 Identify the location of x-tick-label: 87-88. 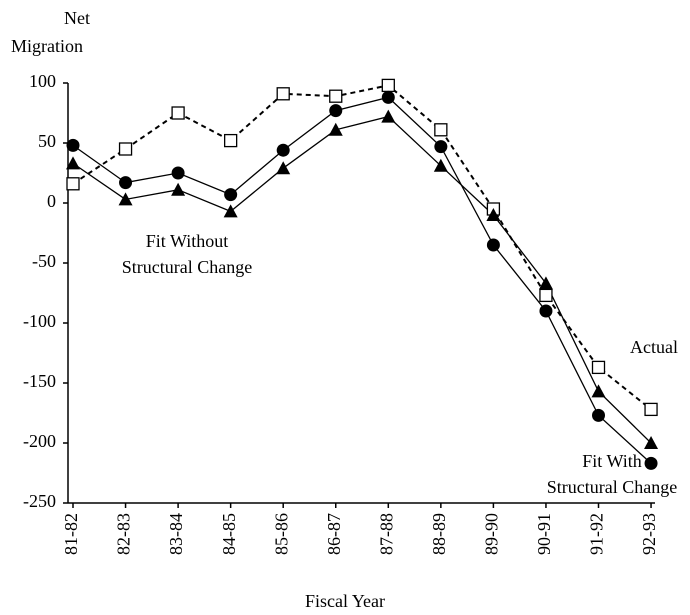
(386, 534).